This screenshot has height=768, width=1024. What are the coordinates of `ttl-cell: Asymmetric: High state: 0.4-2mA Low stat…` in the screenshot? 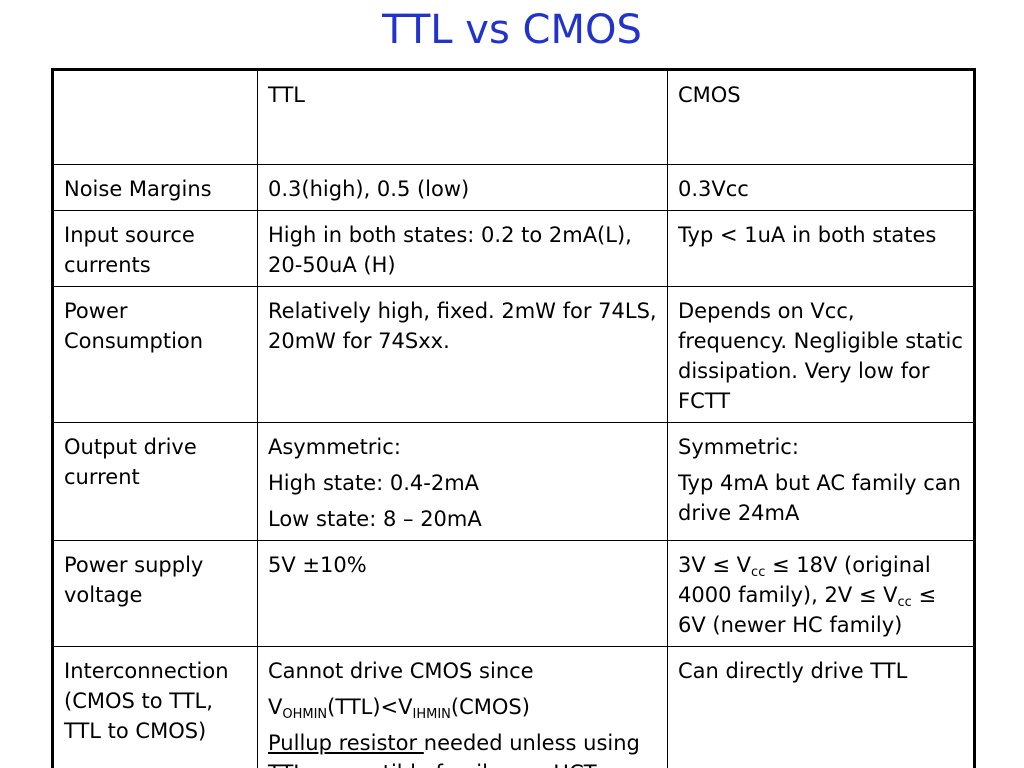 It's located at (462, 481).